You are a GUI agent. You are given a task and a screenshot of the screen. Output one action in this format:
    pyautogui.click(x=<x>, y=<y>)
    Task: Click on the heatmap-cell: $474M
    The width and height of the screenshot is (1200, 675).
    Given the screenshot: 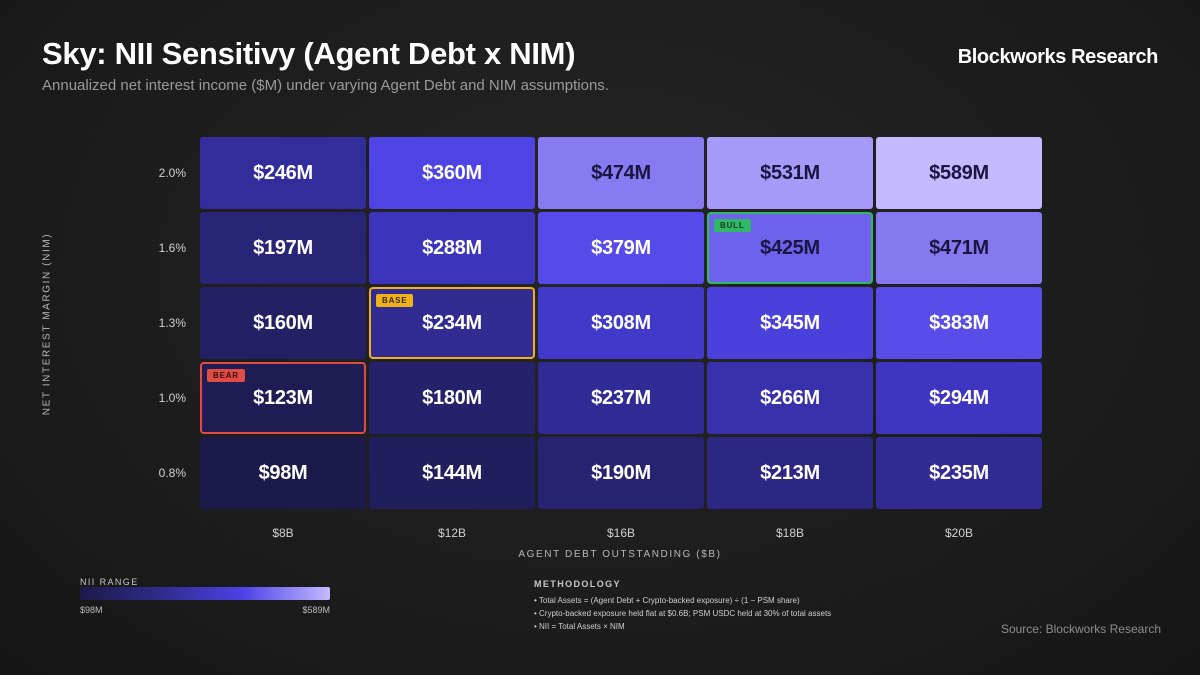 What is the action you would take?
    pyautogui.click(x=621, y=173)
    